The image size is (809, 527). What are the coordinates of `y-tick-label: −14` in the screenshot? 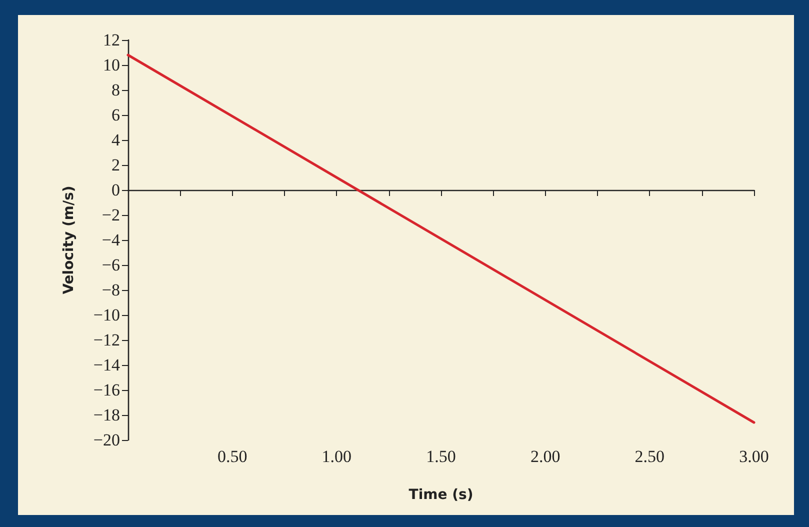 It's located at (106, 365).